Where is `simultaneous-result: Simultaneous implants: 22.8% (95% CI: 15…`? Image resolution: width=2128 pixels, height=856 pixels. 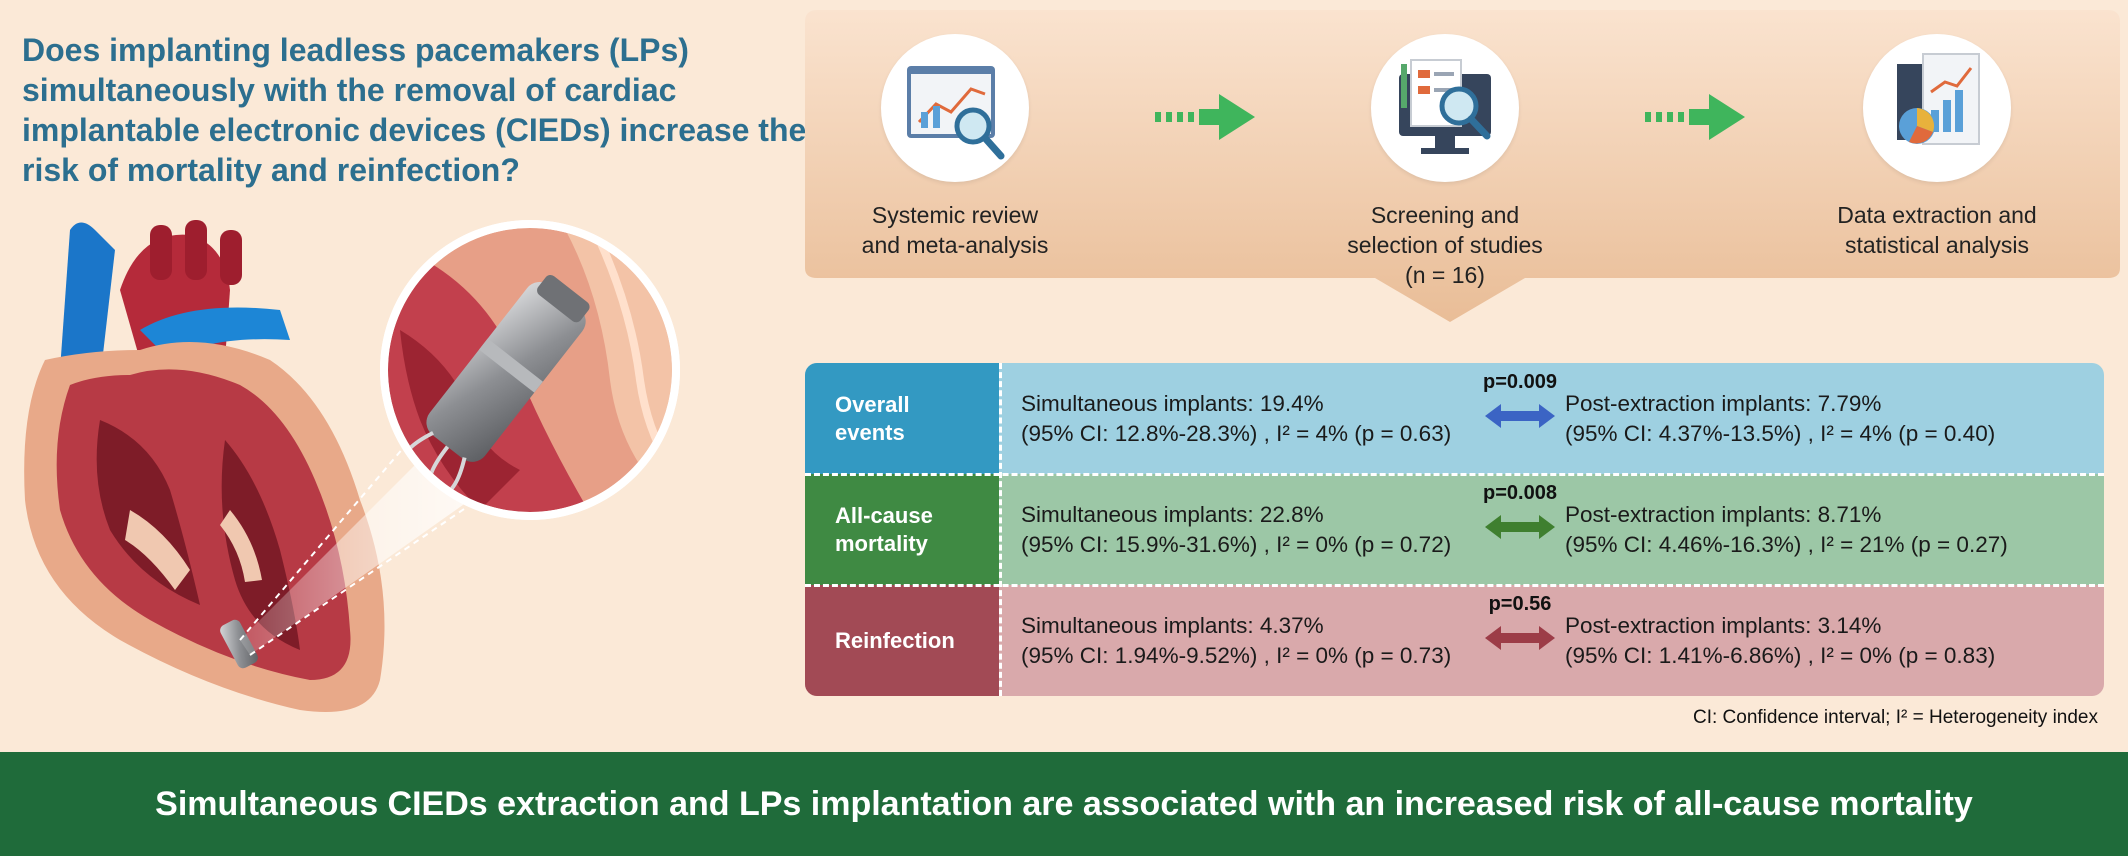
simultaneous-result: Simultaneous implants: 22.8% (95% CI: 15… is located at coordinates (1236, 530).